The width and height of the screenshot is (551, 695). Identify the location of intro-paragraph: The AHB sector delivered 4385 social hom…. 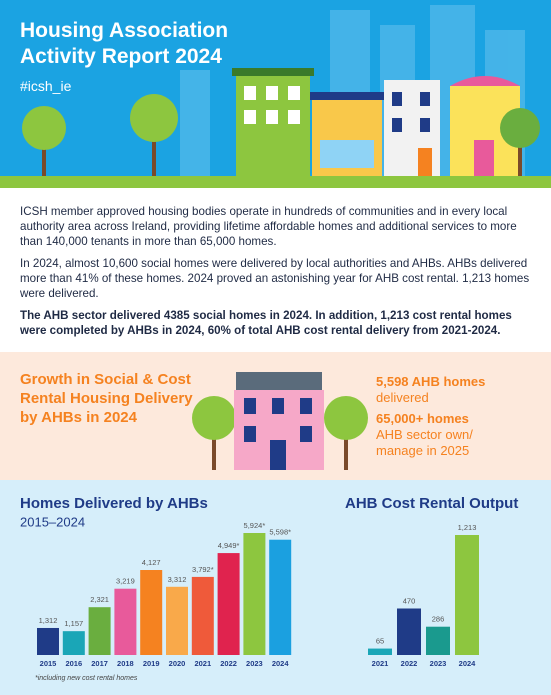
(266, 323).